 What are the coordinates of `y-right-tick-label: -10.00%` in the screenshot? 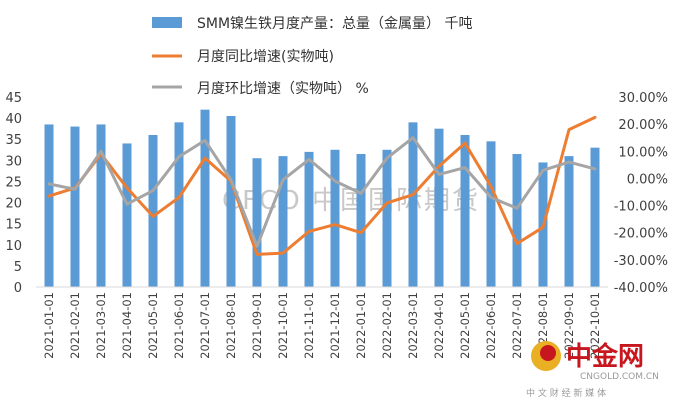 It's located at (641, 207).